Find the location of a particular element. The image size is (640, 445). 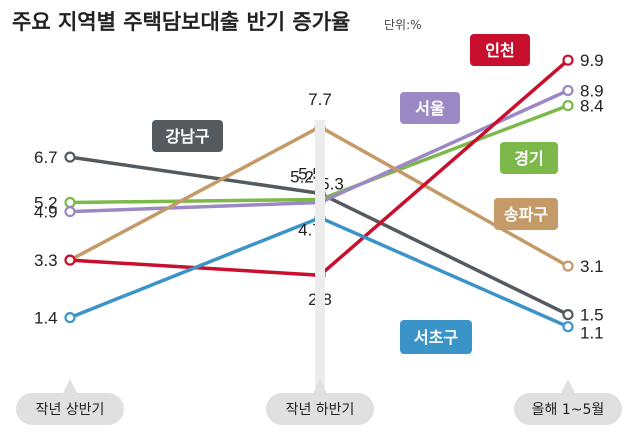

series-tag-label-0: 강남구 is located at coordinates (187, 136).